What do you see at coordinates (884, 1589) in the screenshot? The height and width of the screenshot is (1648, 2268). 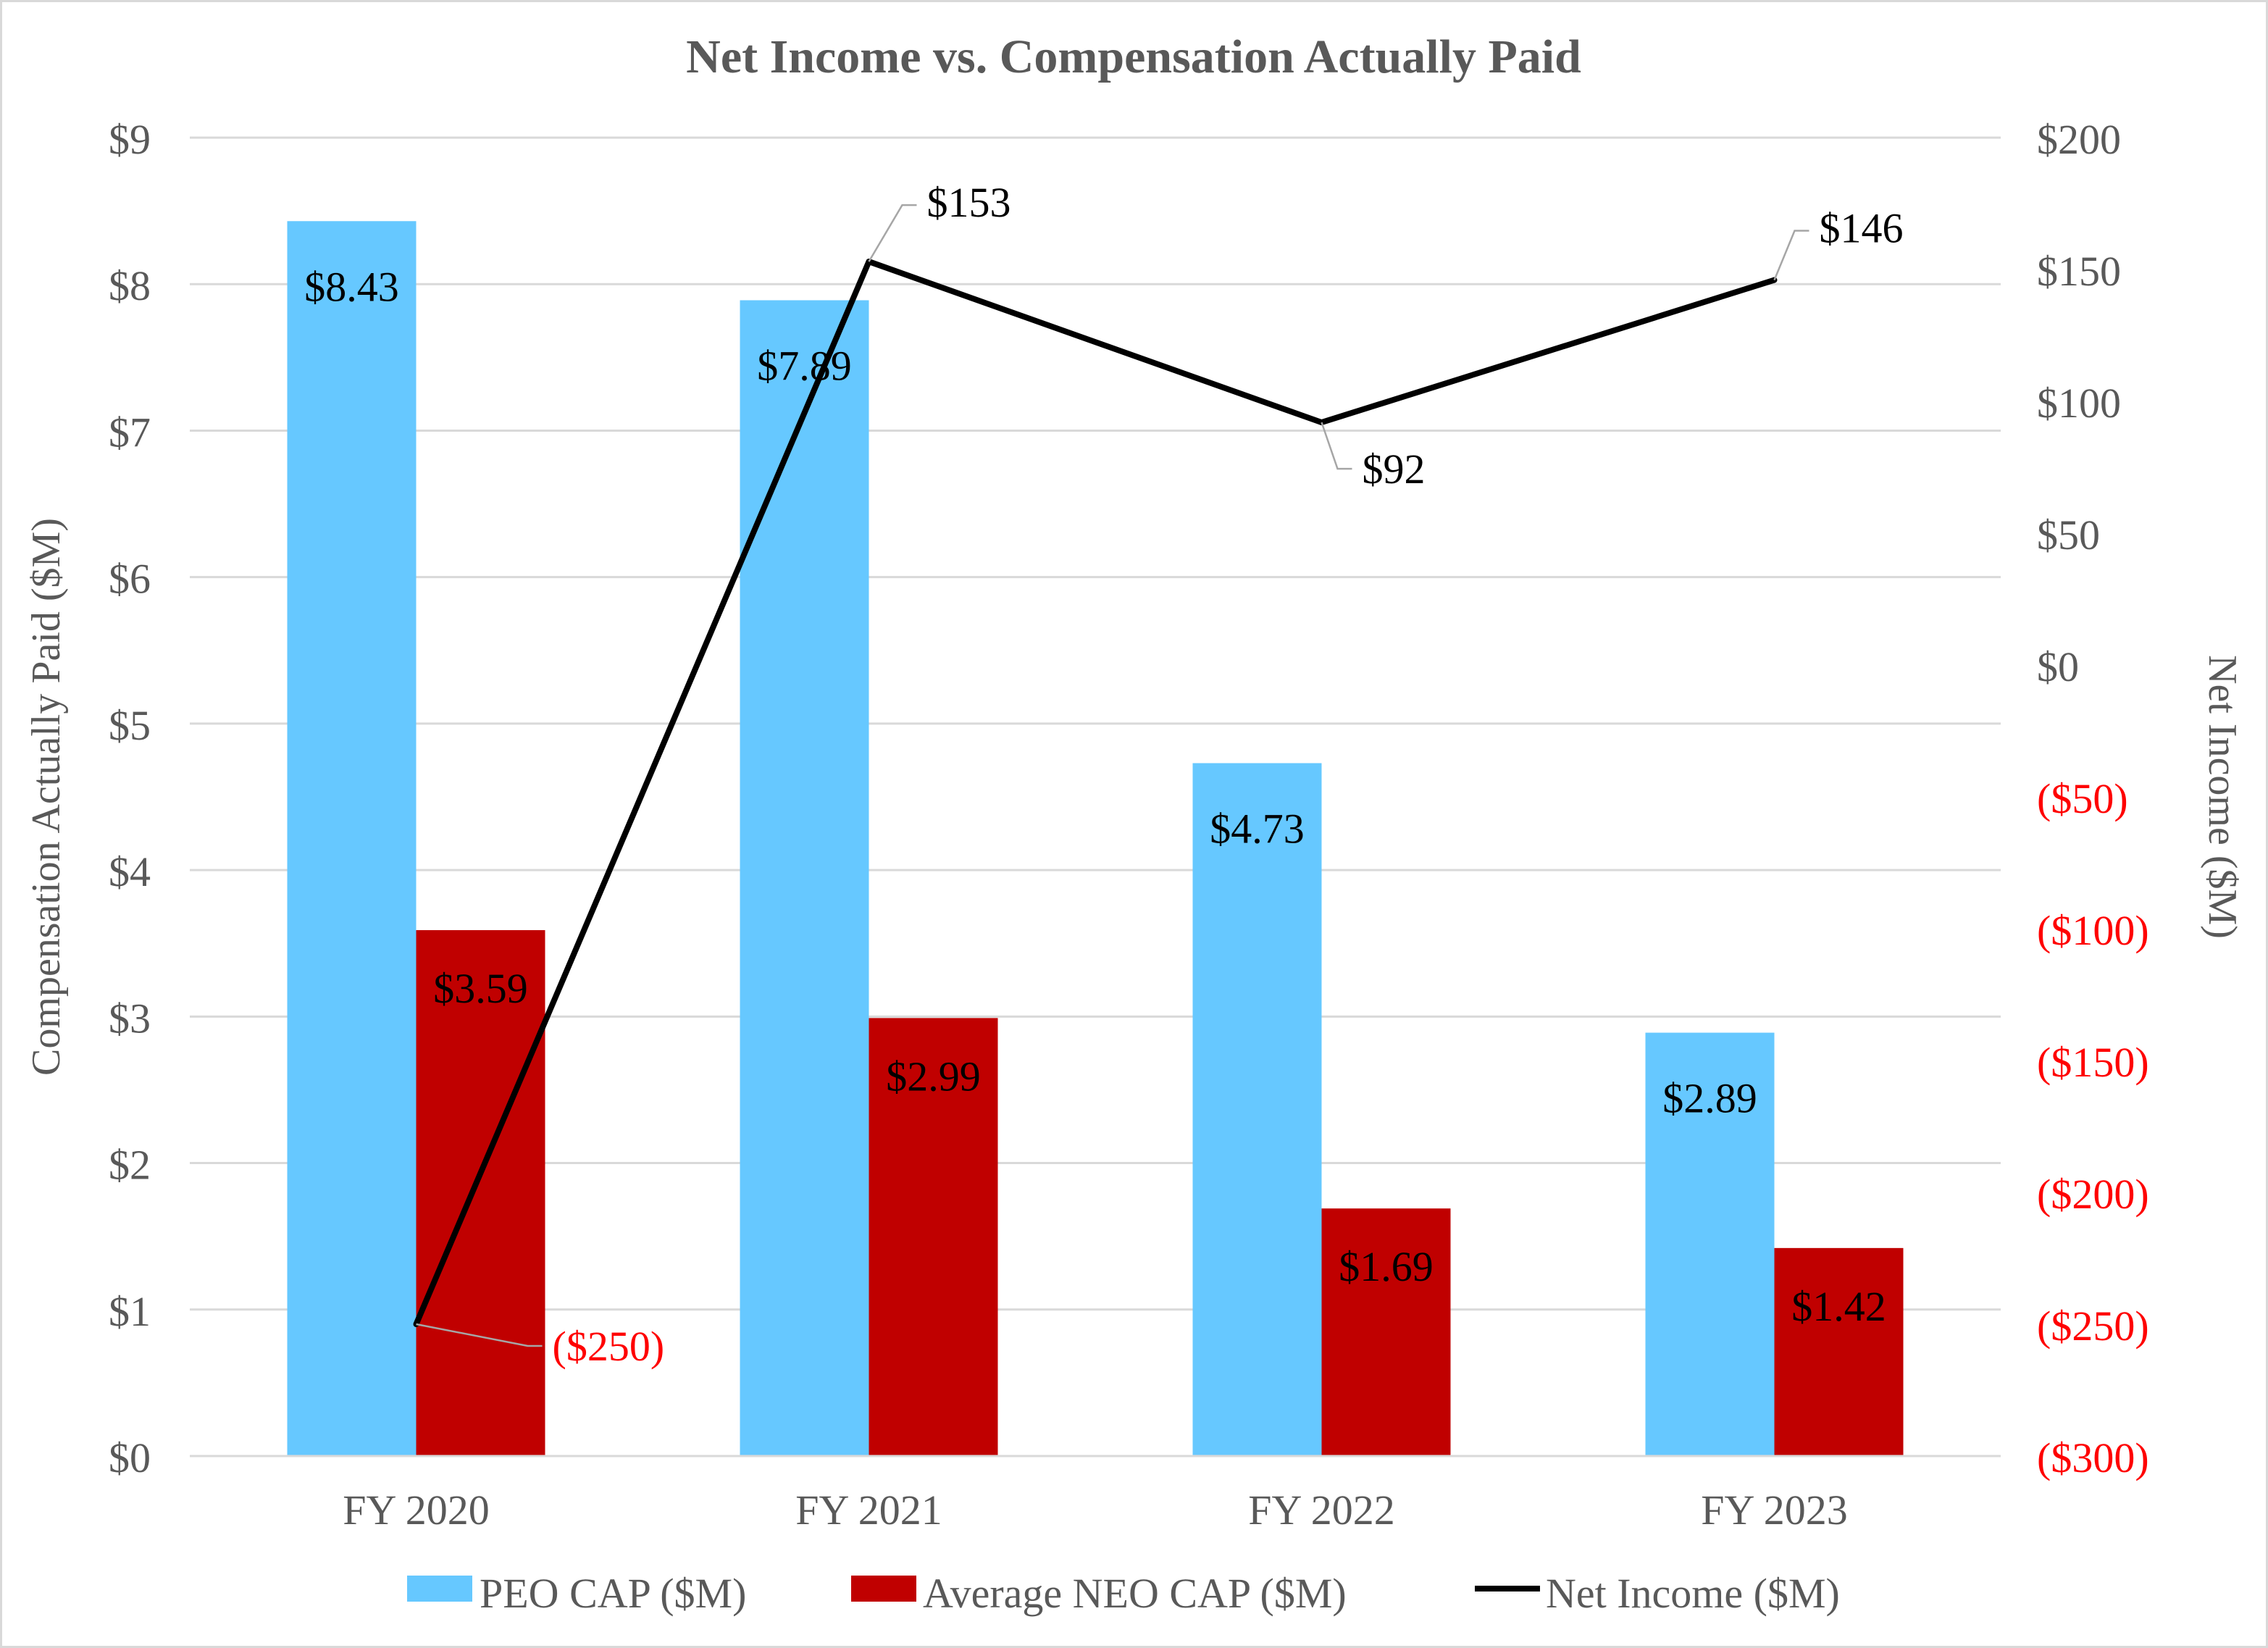 I see `legend-swatch-neo` at bounding box center [884, 1589].